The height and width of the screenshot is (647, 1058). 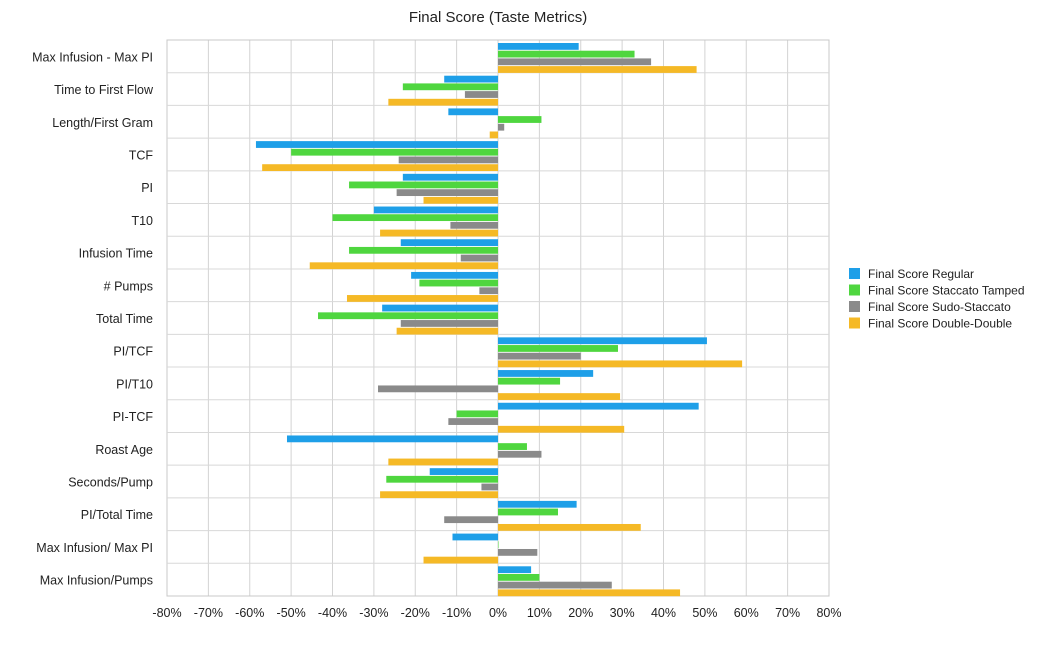 What do you see at coordinates (133, 417) in the screenshot?
I see `category-label: PI-TCF` at bounding box center [133, 417].